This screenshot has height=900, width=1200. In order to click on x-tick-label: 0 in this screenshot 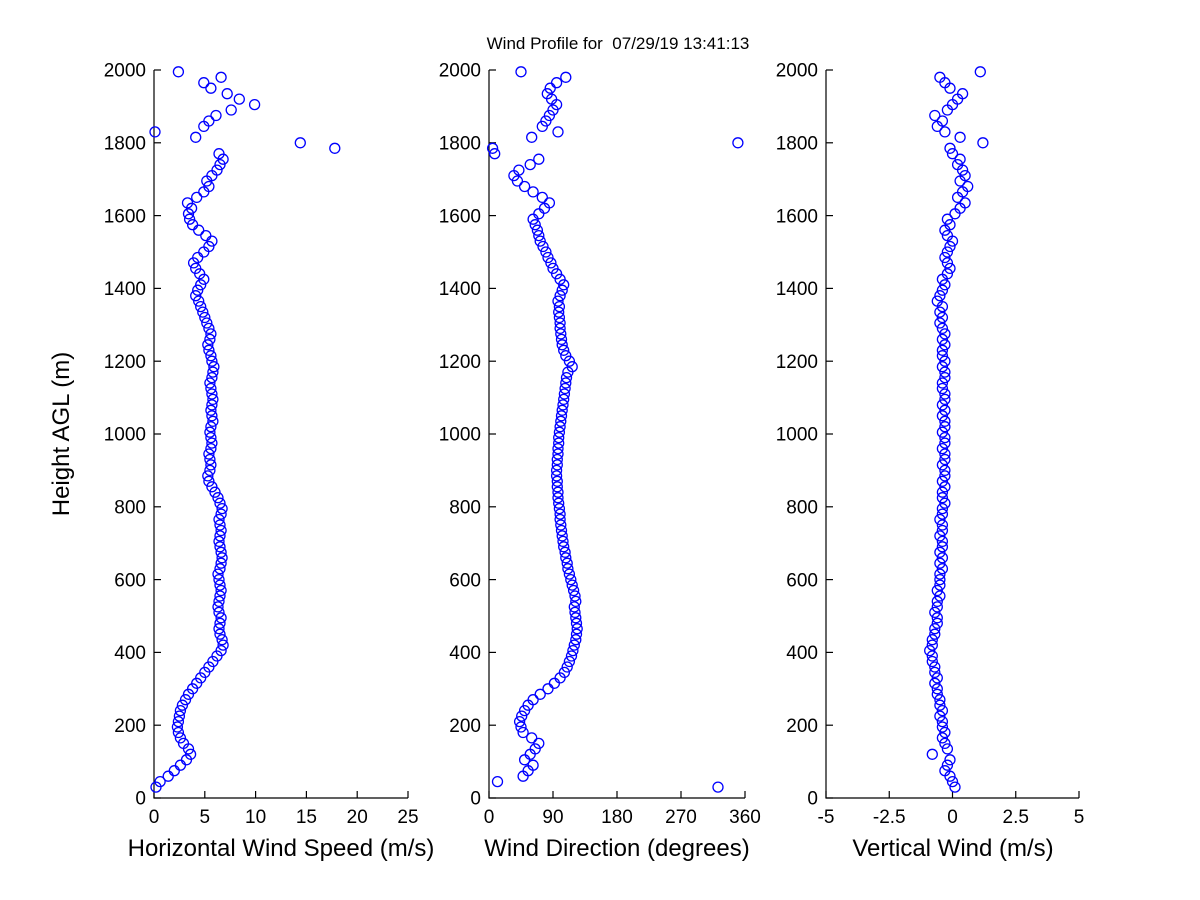, I will do `click(154, 817)`.